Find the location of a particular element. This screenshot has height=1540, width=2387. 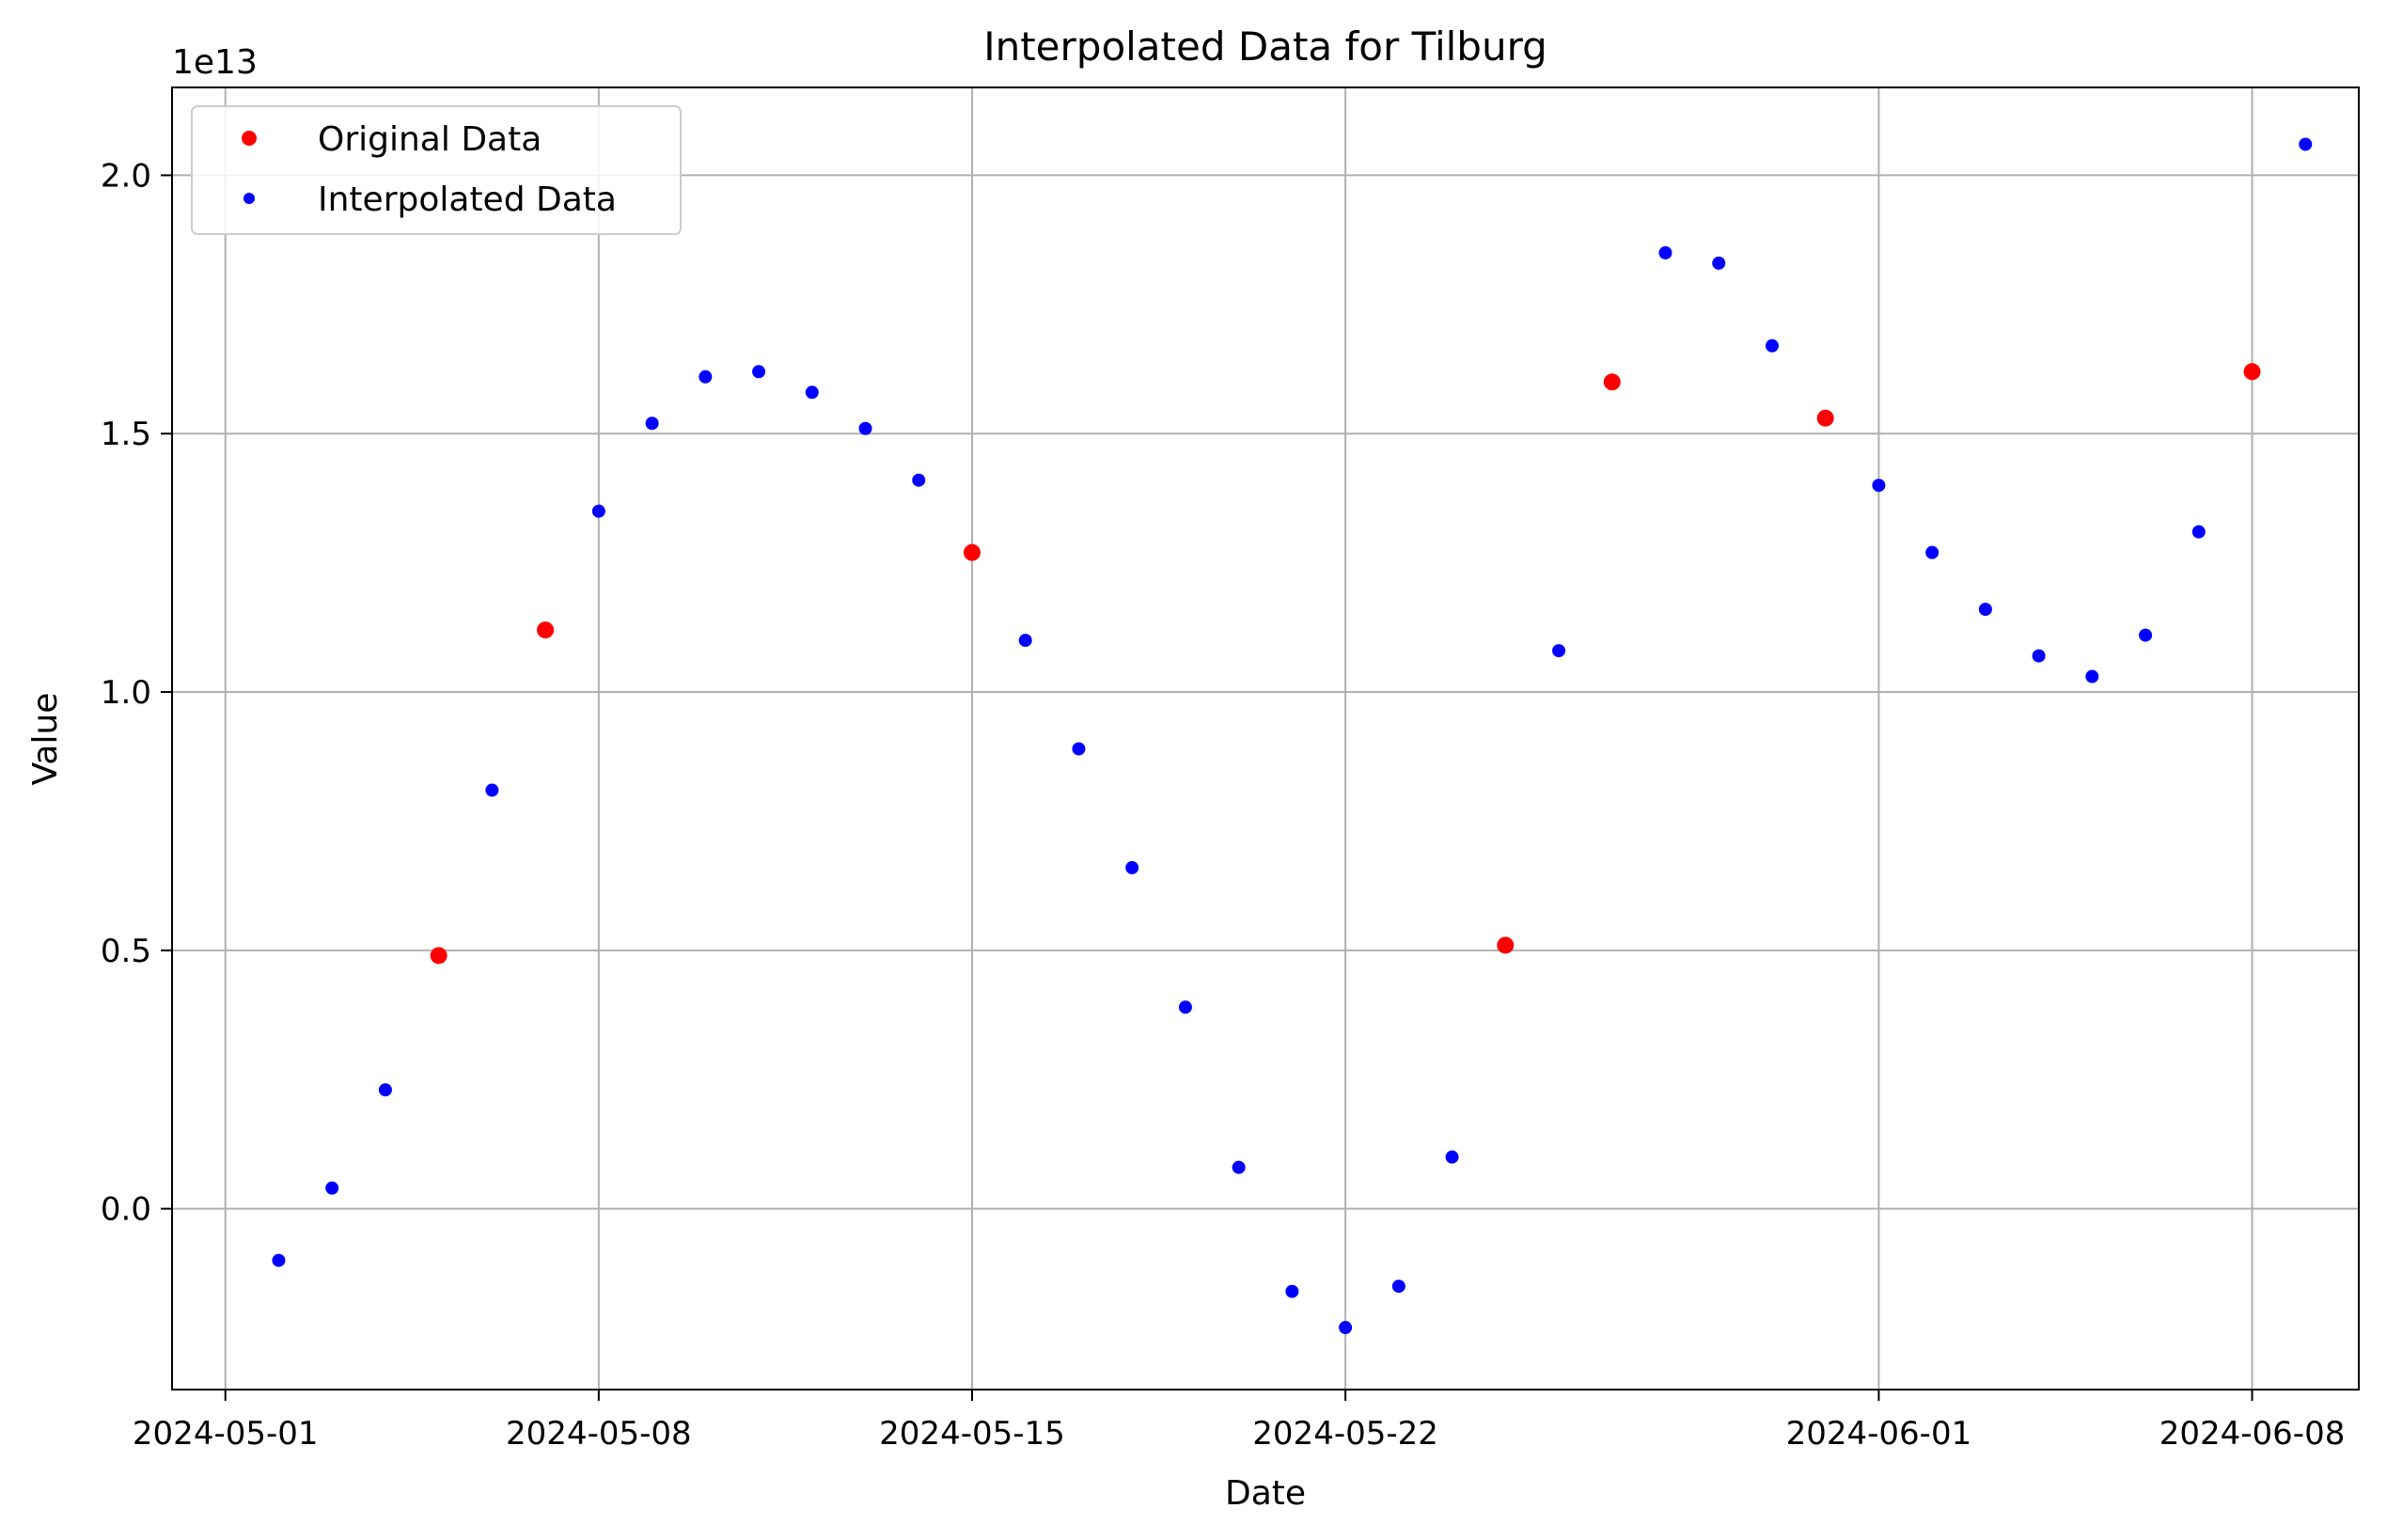

x-tick-label: 2024-05-08 is located at coordinates (599, 1434).